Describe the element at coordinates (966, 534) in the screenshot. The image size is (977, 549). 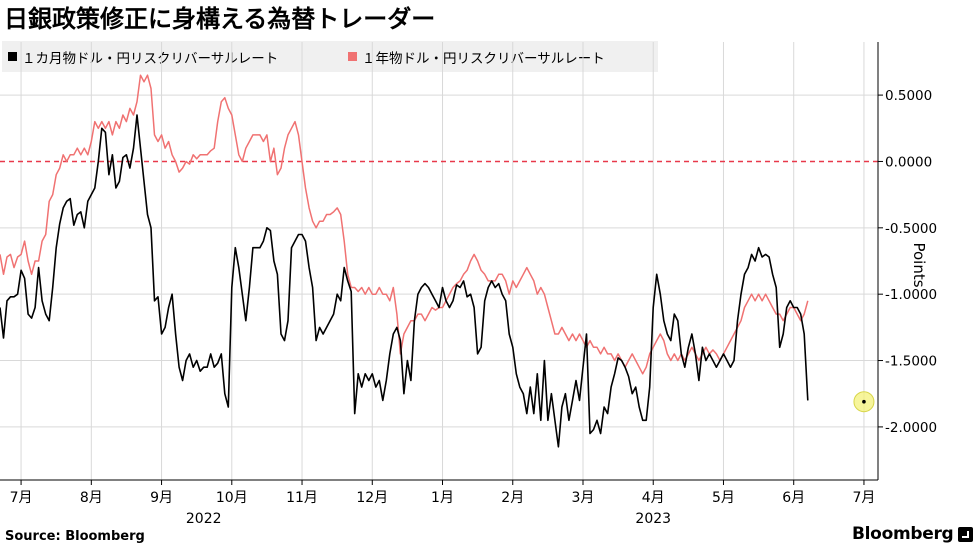
I see `bloomberg-chevron-icon` at that location.